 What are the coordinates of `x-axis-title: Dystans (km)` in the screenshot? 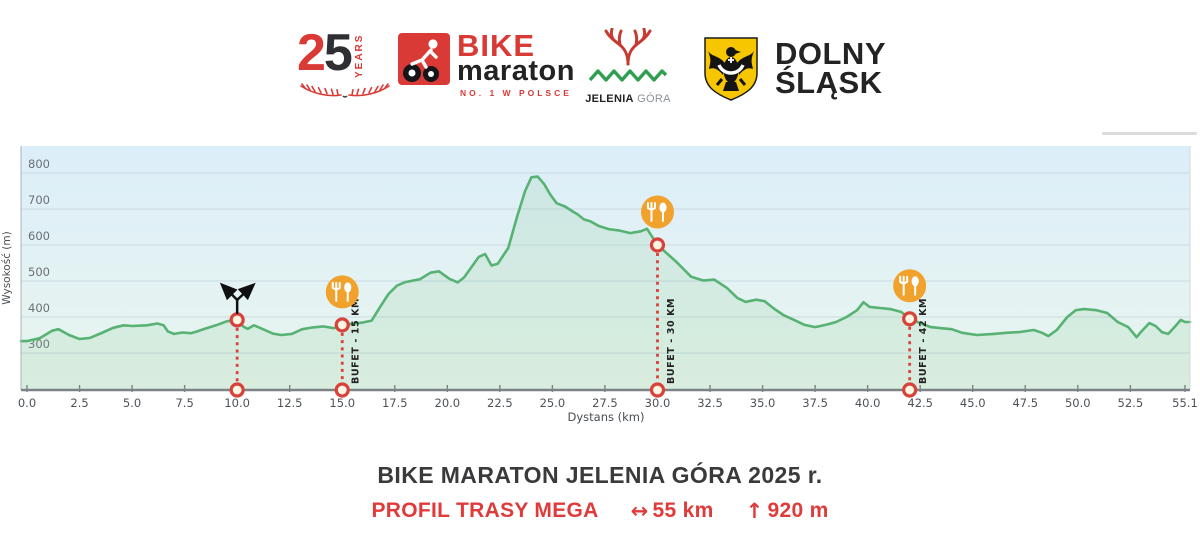 It's located at (606, 417).